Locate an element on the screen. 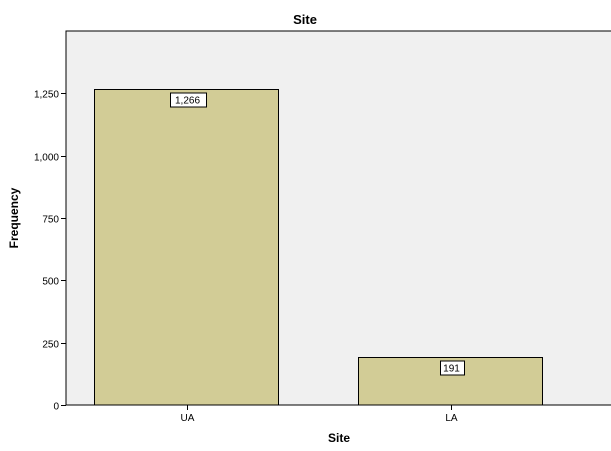 Image resolution: width=611 pixels, height=451 pixels. data-label: 1,266 is located at coordinates (187, 101).